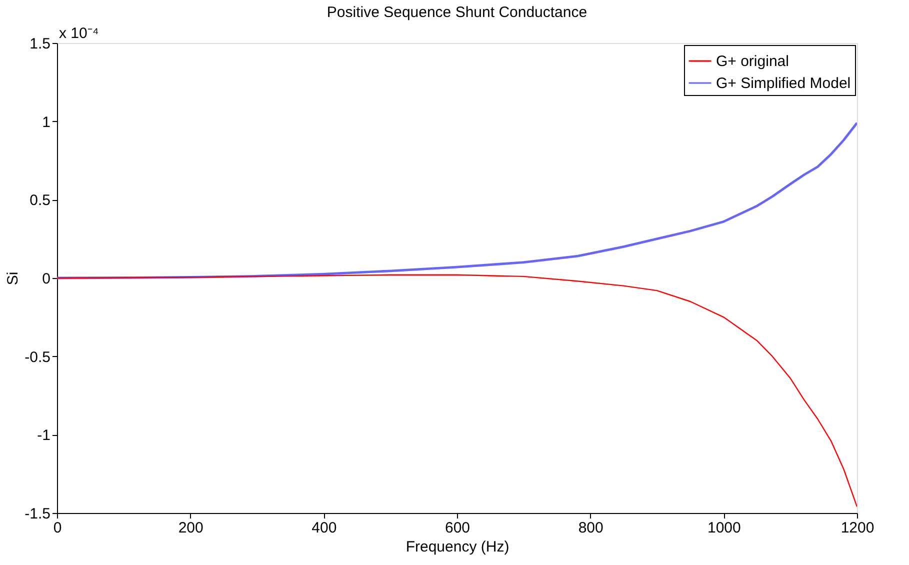 The image size is (909, 565). Describe the element at coordinates (457, 12) in the screenshot. I see `chart-title: Positive Sequence Shunt Conductance` at that location.